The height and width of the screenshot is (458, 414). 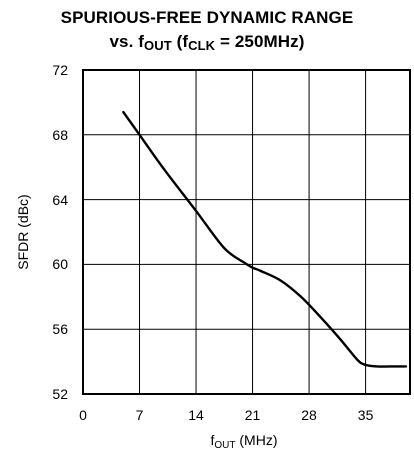 What do you see at coordinates (260, 41) in the screenshot?
I see `title-suffix: = 250MHz)` at bounding box center [260, 41].